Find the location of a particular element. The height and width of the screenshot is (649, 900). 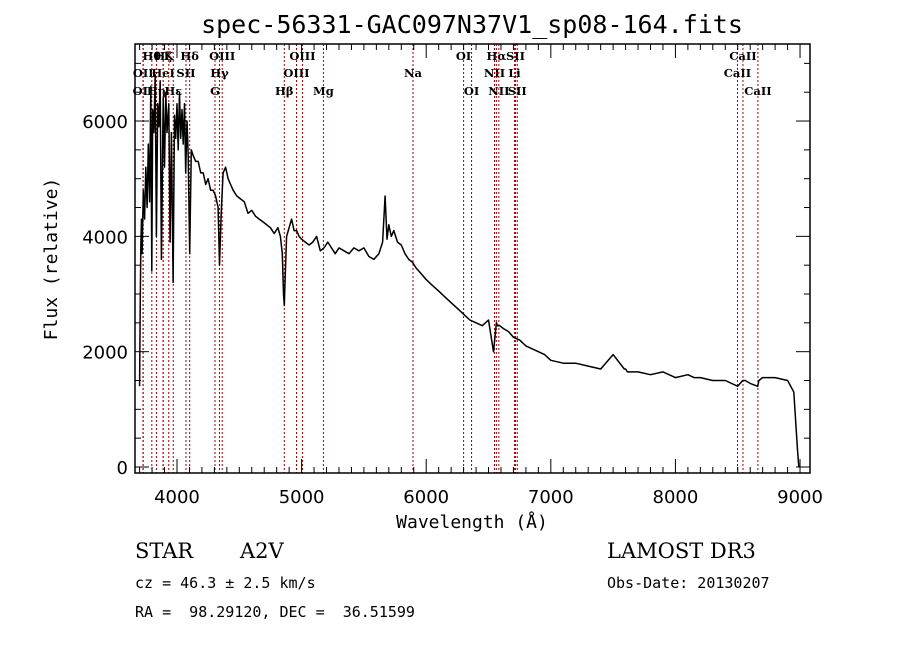

line-label: Hα is located at coordinates (497, 56).